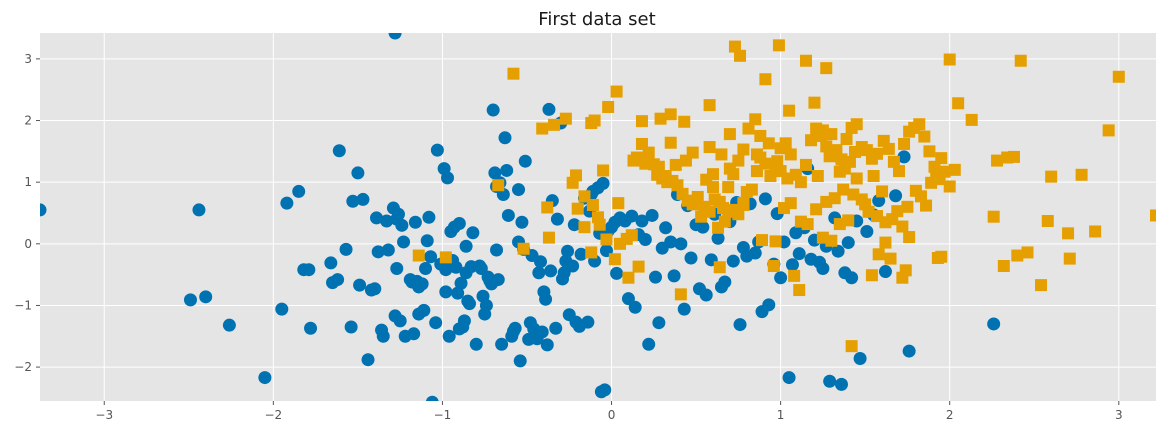 This screenshot has width=1164, height=434. What do you see at coordinates (443, 415) in the screenshot?
I see `x-tick-label: −1` at bounding box center [443, 415].